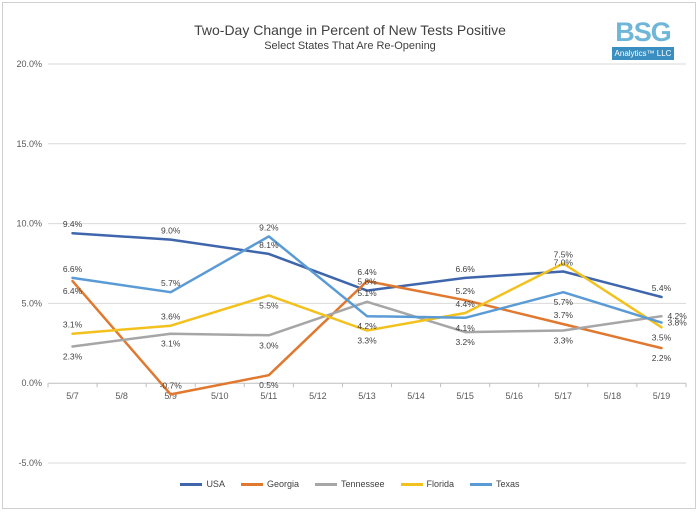 The image size is (700, 513). Describe the element at coordinates (367, 341) in the screenshot. I see `data-label-florida: 3.3%` at that location.